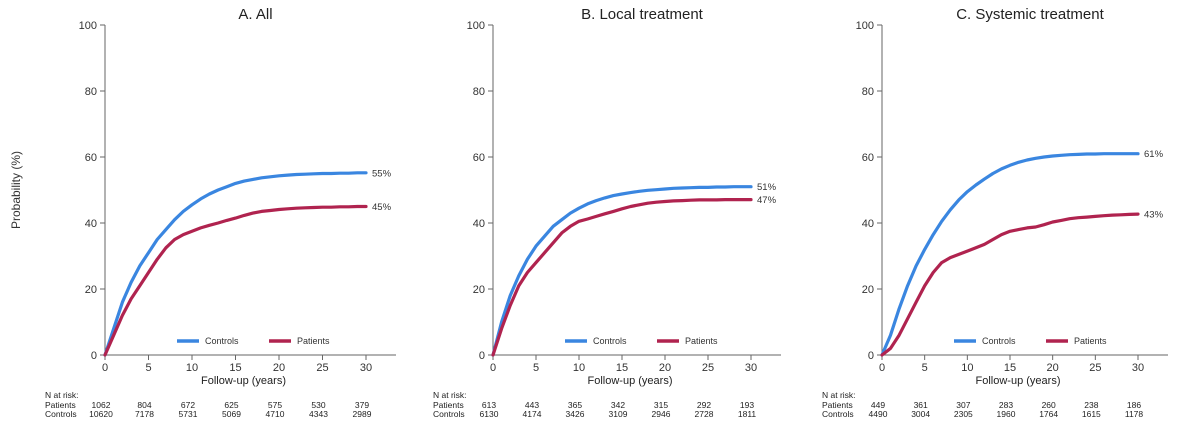 The image size is (1200, 425). I want to click on panel-c-risk-patients-value: 260, so click(1049, 405).